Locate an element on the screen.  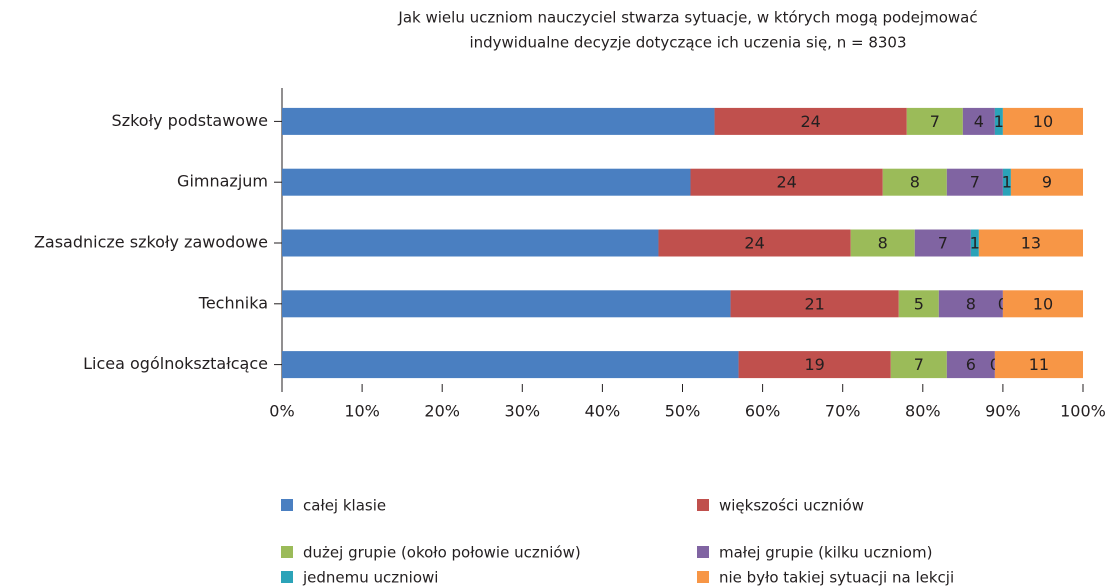
legend-label: jednemu uczniowi is located at coordinates (370, 578).